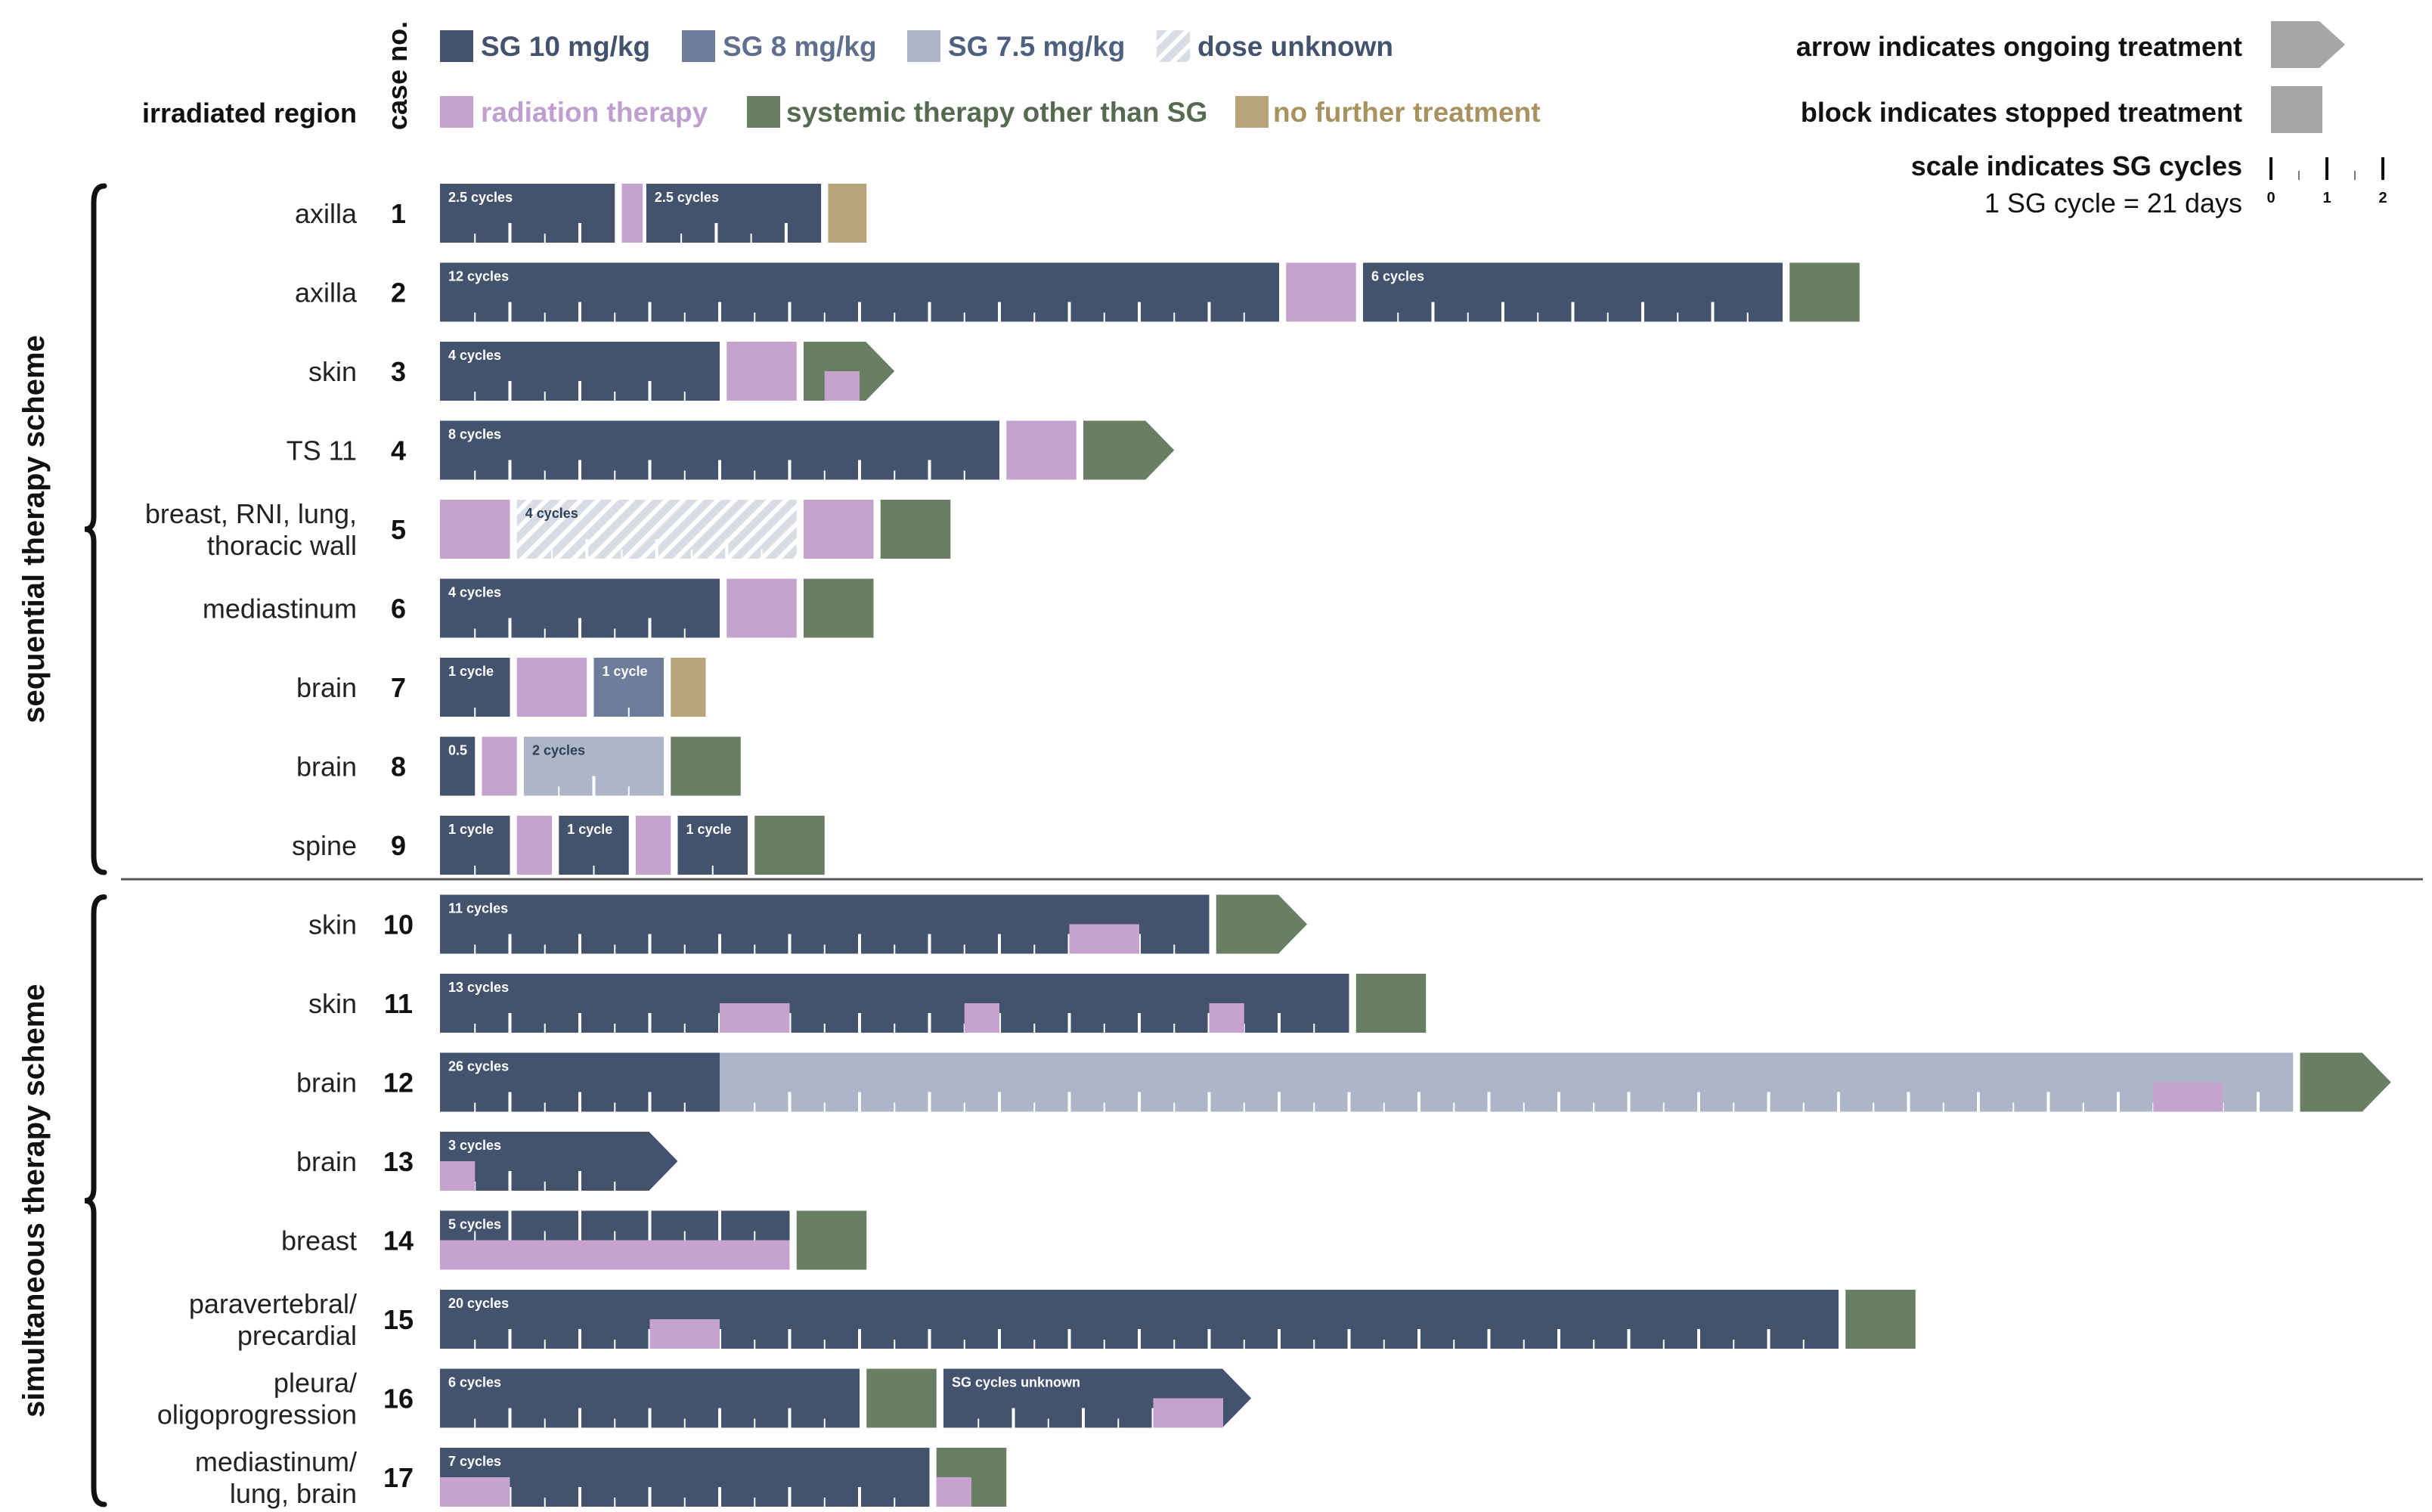  What do you see at coordinates (1388, 112) in the screenshot?
I see `legend-none: no further treatment` at bounding box center [1388, 112].